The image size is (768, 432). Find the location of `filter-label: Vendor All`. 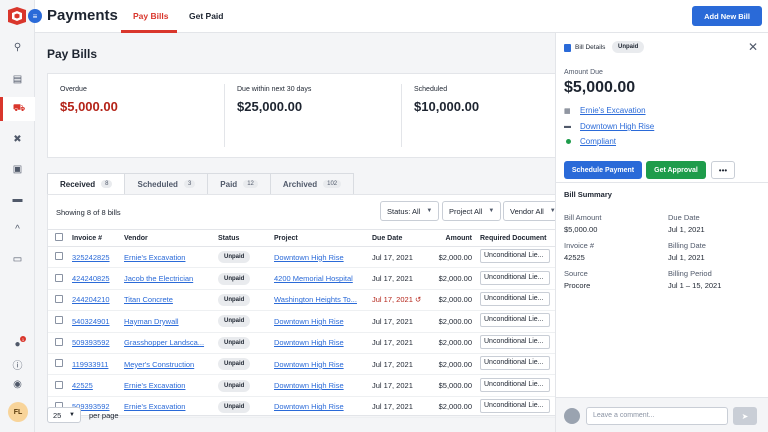

filter-label: Vendor All is located at coordinates (527, 211).